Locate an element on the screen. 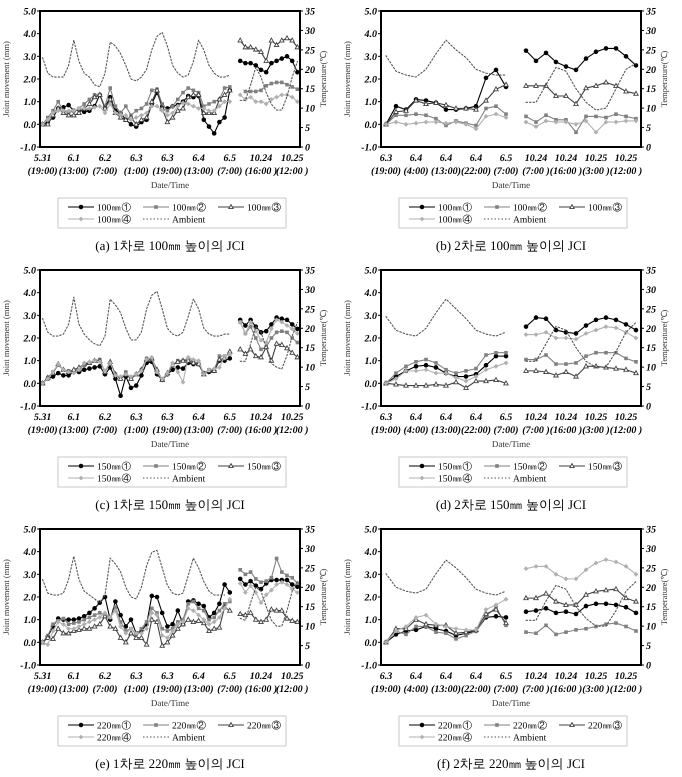  text: (d) 2차로 150㎜ 높이의 JCI is located at coordinates (511, 504).